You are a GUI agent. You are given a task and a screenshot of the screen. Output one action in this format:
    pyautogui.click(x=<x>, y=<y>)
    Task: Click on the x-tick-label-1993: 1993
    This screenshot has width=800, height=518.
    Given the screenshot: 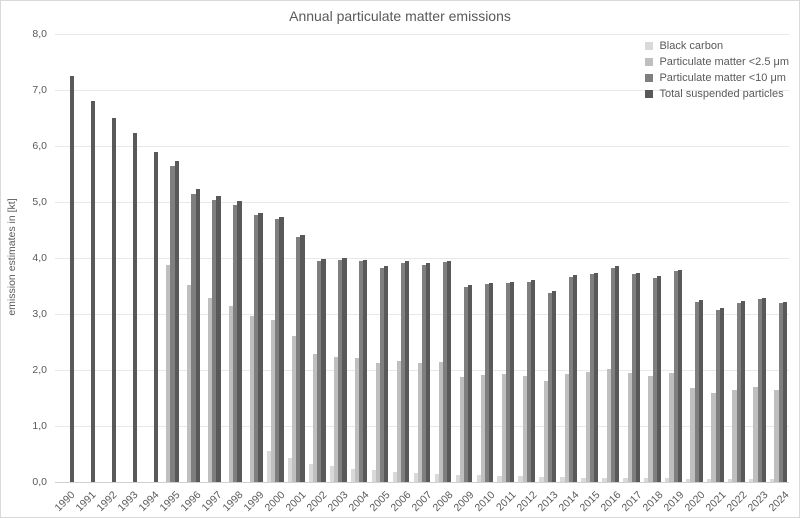 What is the action you would take?
    pyautogui.click(x=128, y=502)
    